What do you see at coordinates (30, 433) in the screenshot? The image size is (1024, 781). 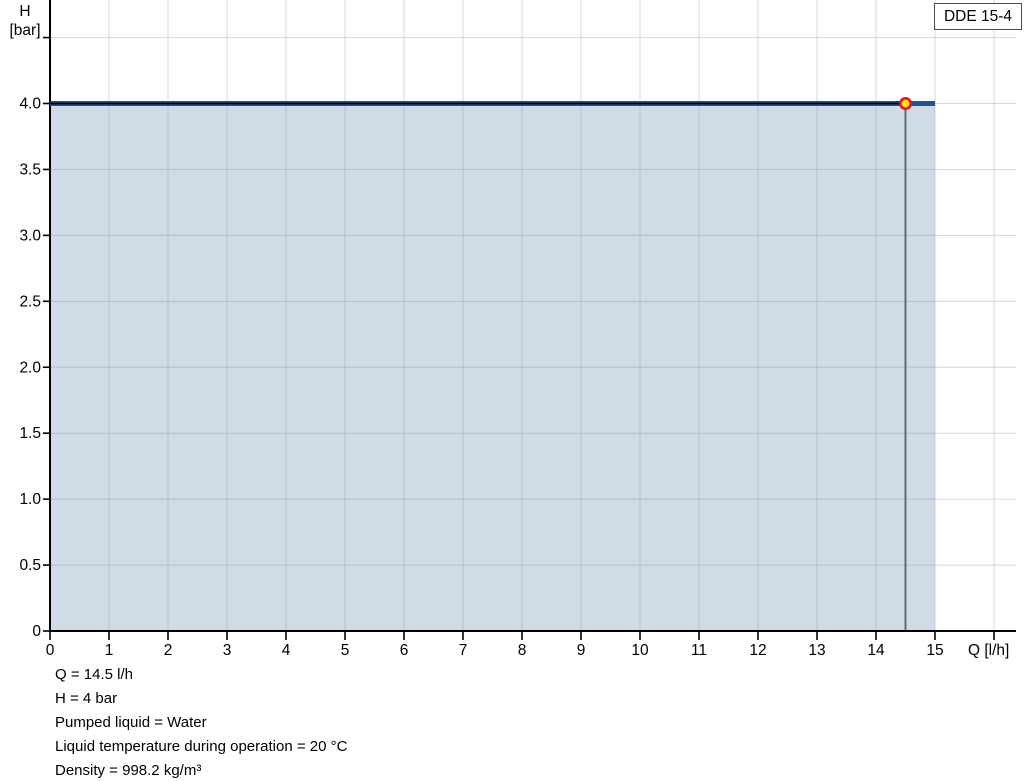 I see `y-tick-label: 1.5` at bounding box center [30, 433].